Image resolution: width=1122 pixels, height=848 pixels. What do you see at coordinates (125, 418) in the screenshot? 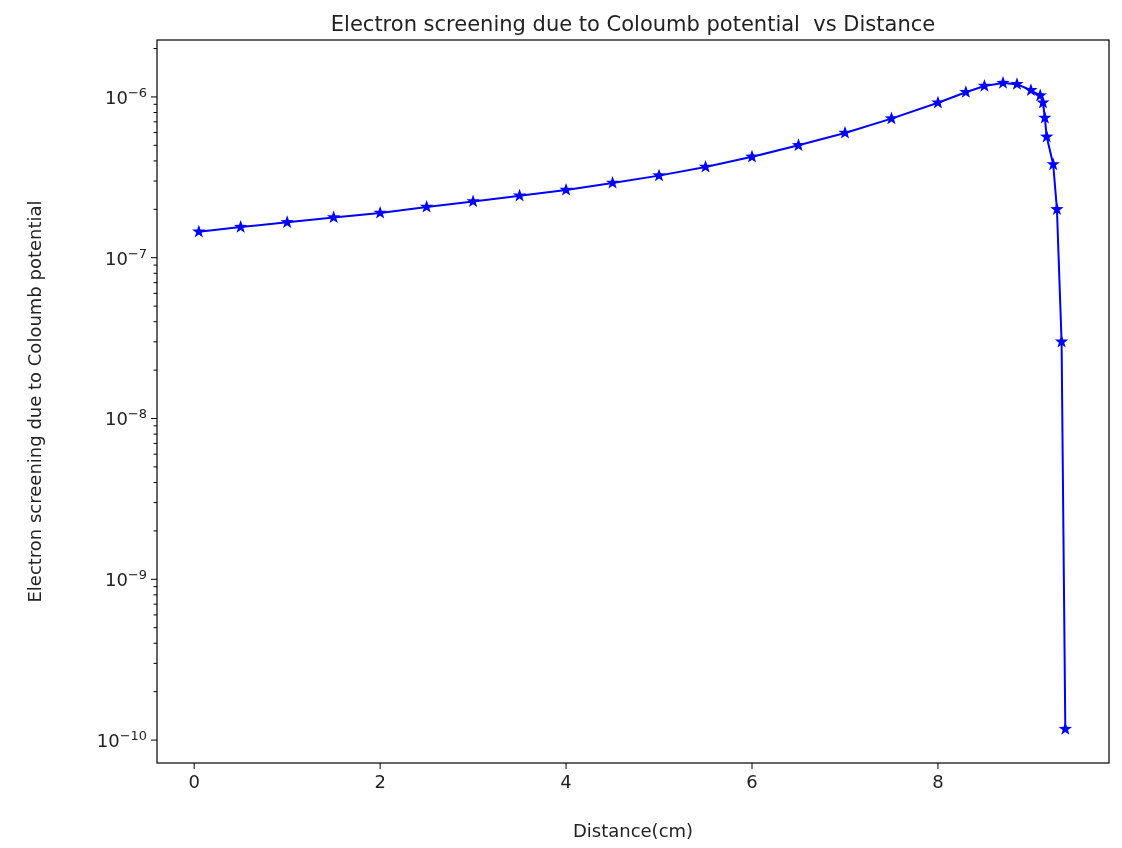
I see `y-tick-label: 10$^{−8}$` at bounding box center [125, 418].